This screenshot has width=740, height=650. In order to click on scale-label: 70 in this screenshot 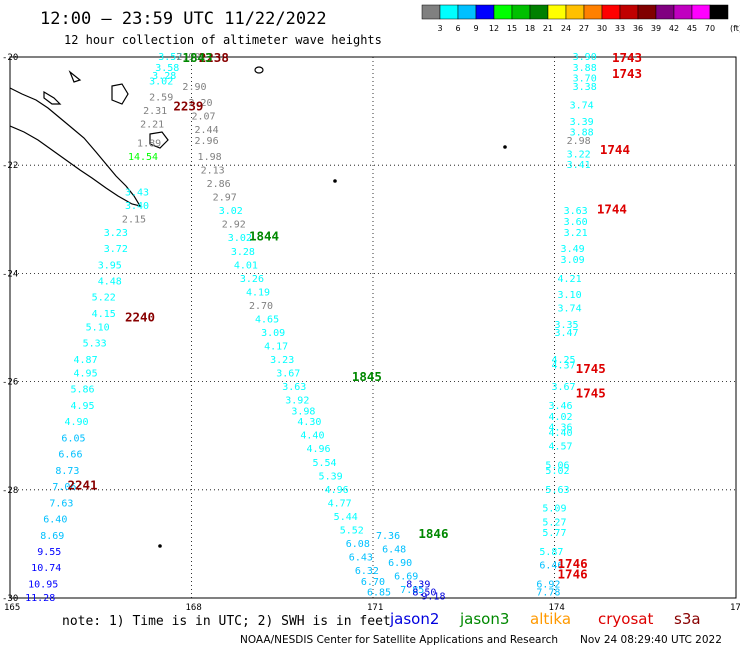, I will do `click(710, 28)`.